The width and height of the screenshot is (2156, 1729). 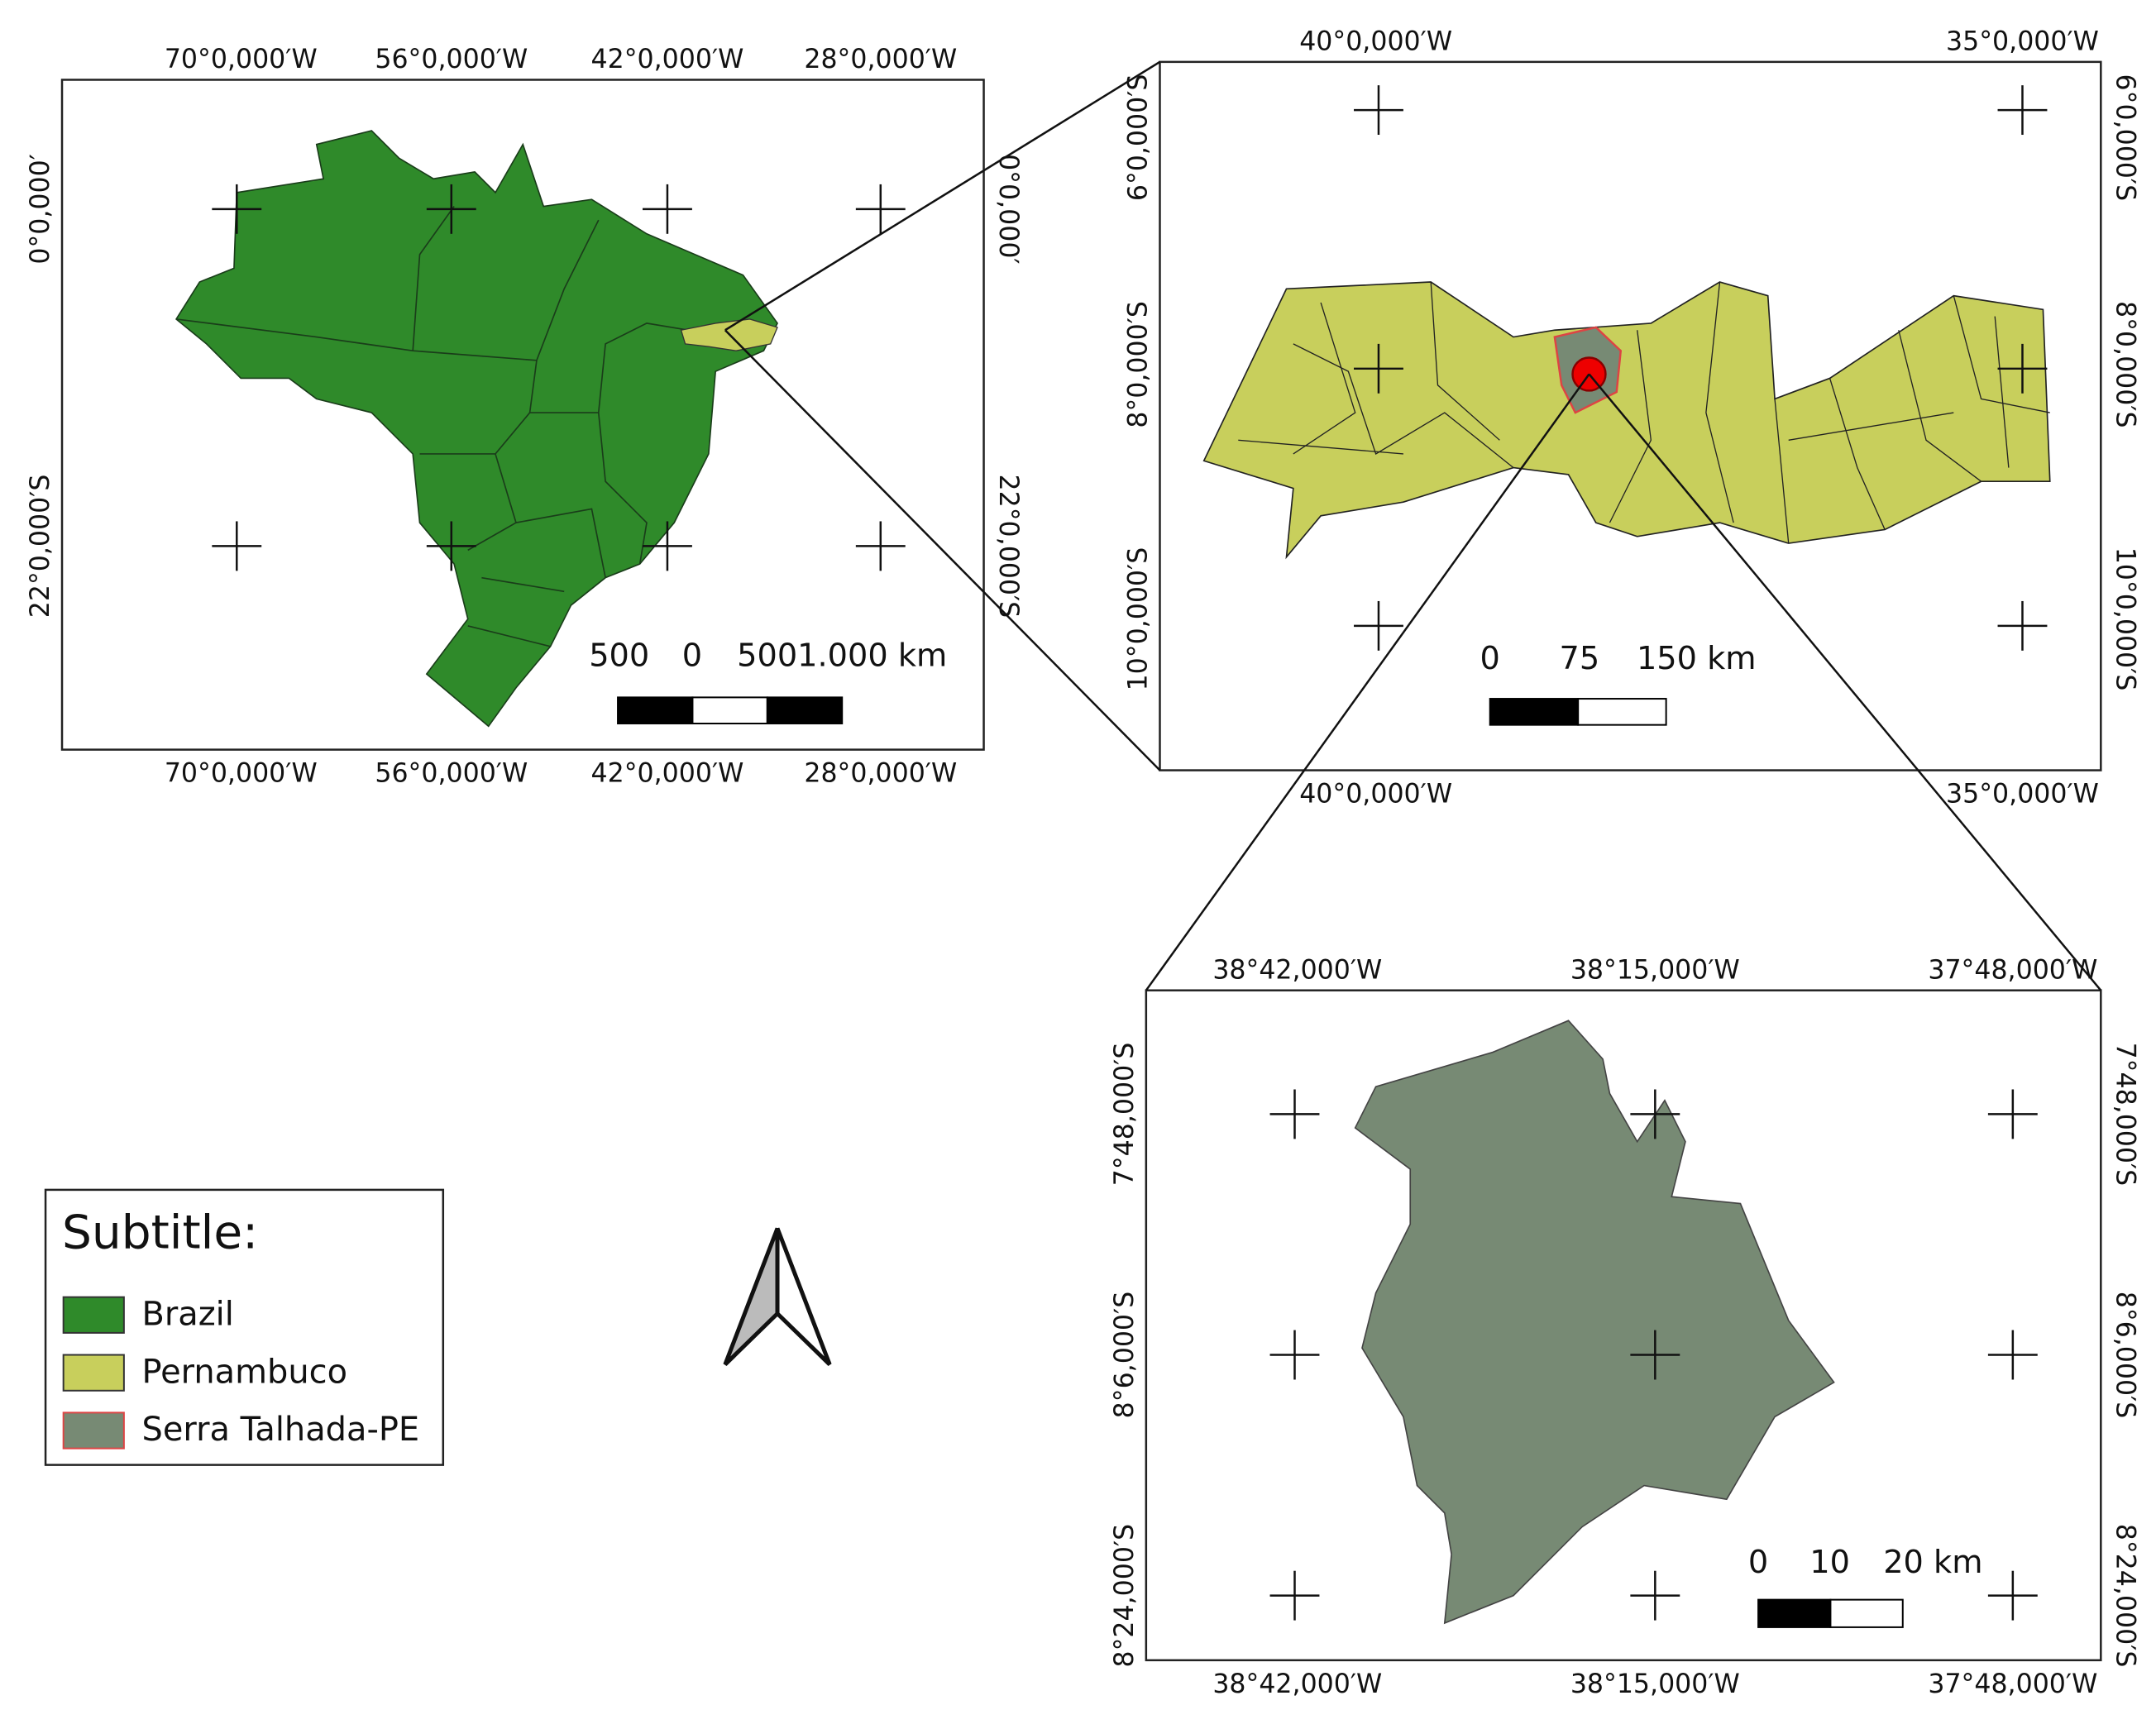 What do you see at coordinates (1697, 658) in the screenshot?
I see `scale-label: 150 km` at bounding box center [1697, 658].